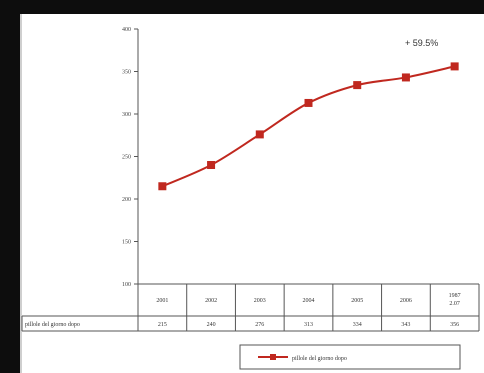  What do you see at coordinates (309, 301) in the screenshot?
I see `category-label: 2004` at bounding box center [309, 301].